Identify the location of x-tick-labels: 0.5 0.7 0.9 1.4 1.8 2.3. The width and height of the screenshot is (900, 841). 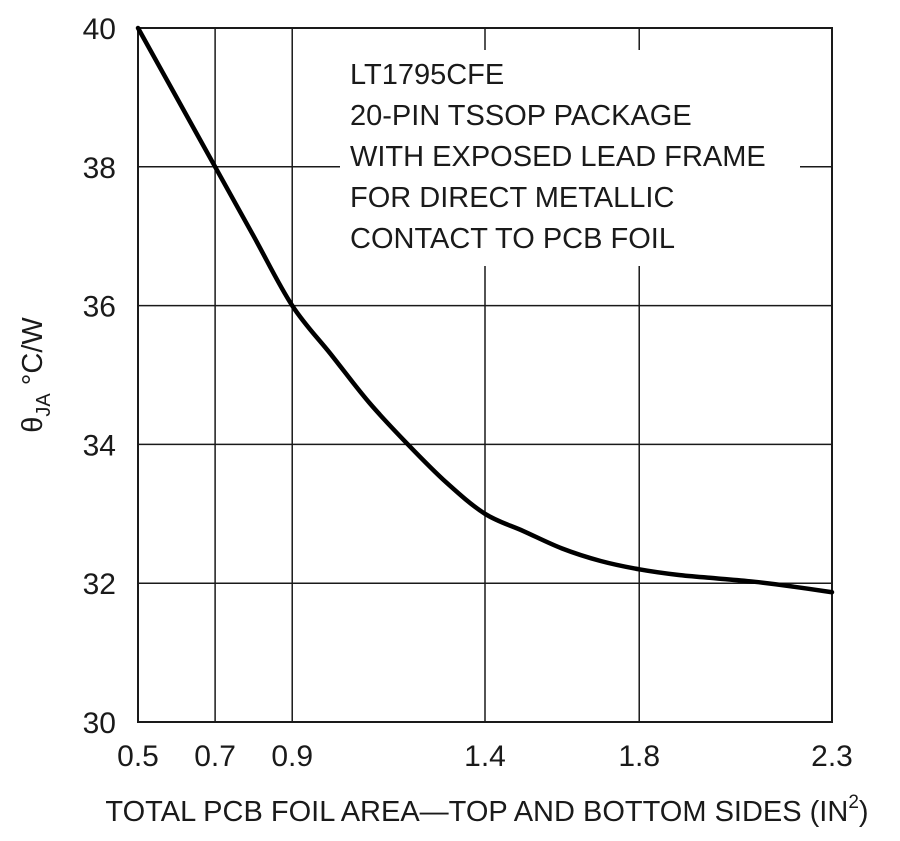
(485, 756).